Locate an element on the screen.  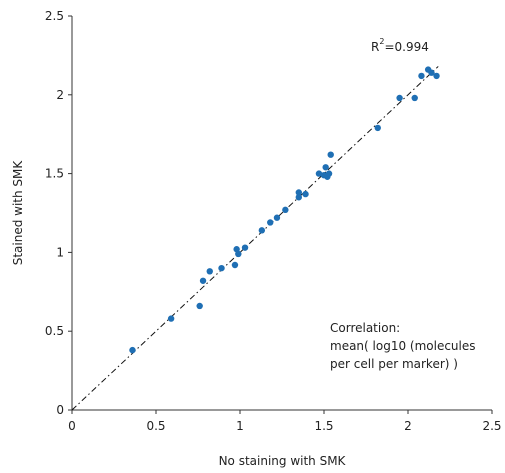
x-tick-label: 2 is located at coordinates (408, 426).